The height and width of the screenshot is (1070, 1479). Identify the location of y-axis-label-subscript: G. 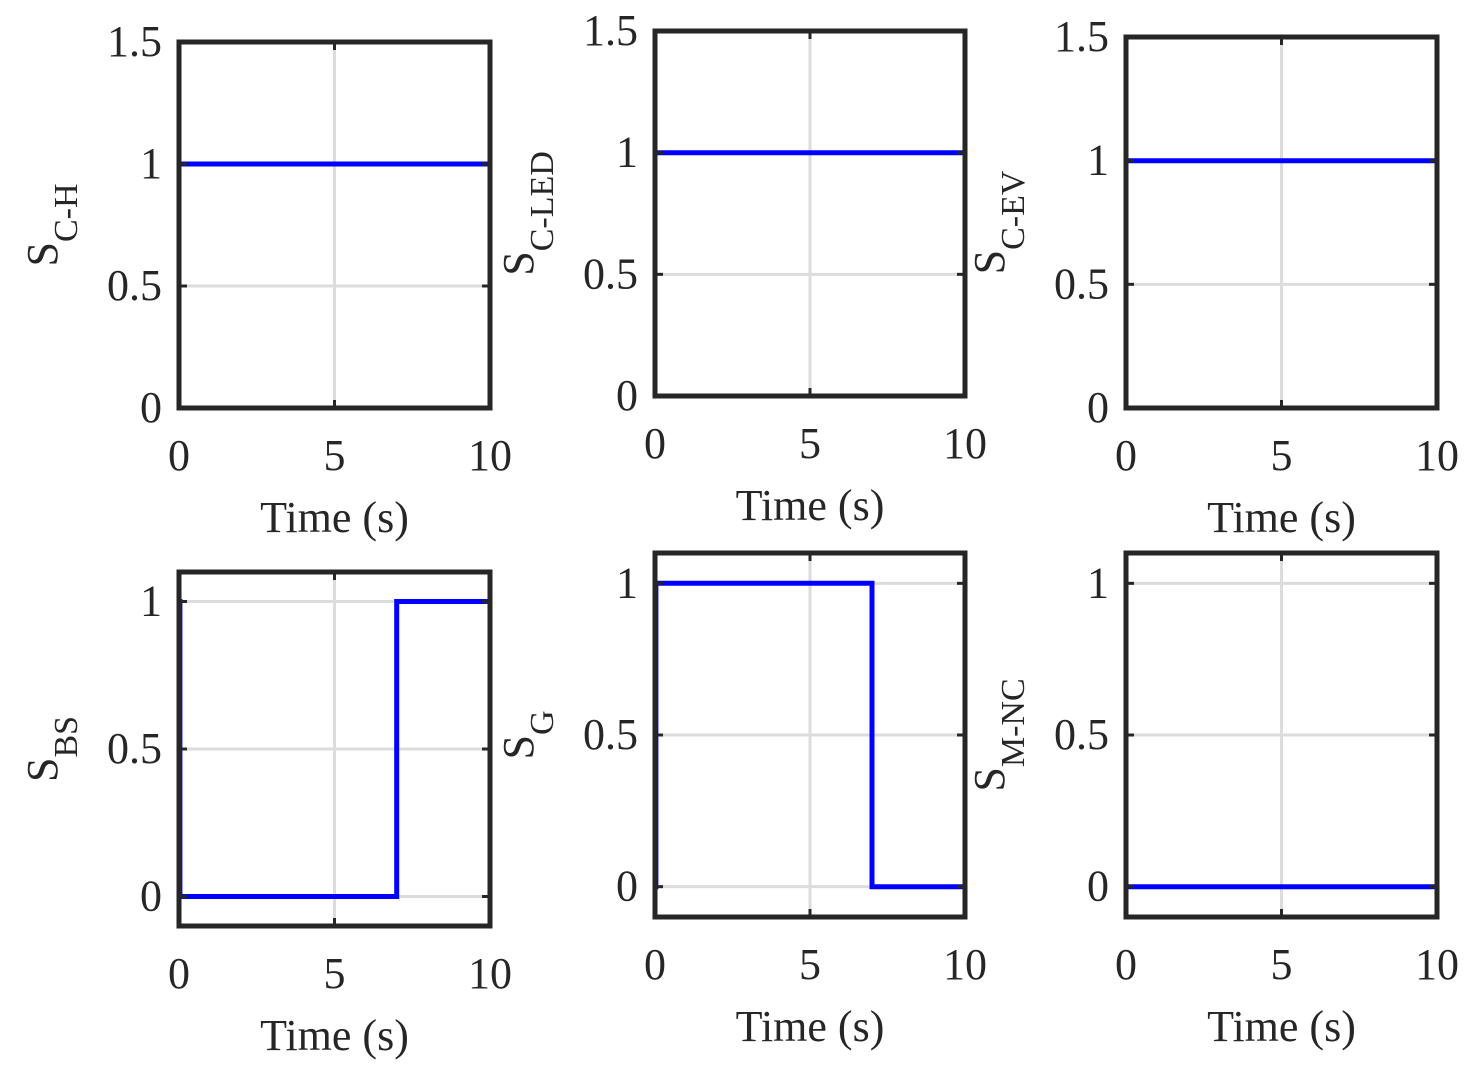
(542, 722).